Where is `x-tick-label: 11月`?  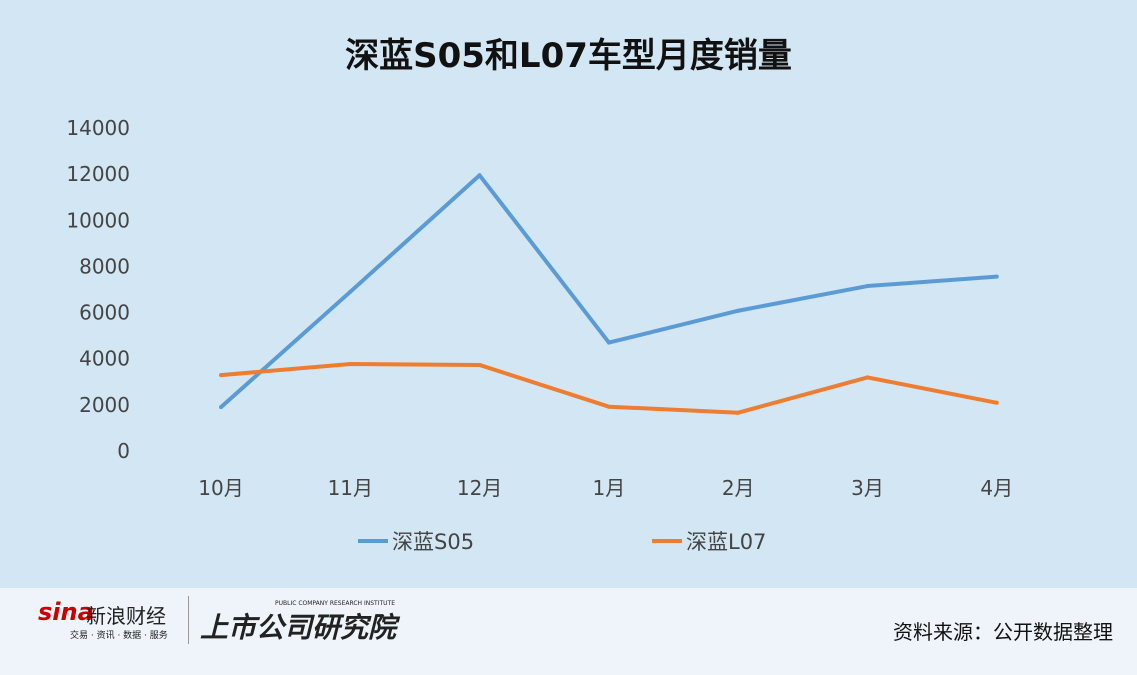 x-tick-label: 11月 is located at coordinates (350, 488).